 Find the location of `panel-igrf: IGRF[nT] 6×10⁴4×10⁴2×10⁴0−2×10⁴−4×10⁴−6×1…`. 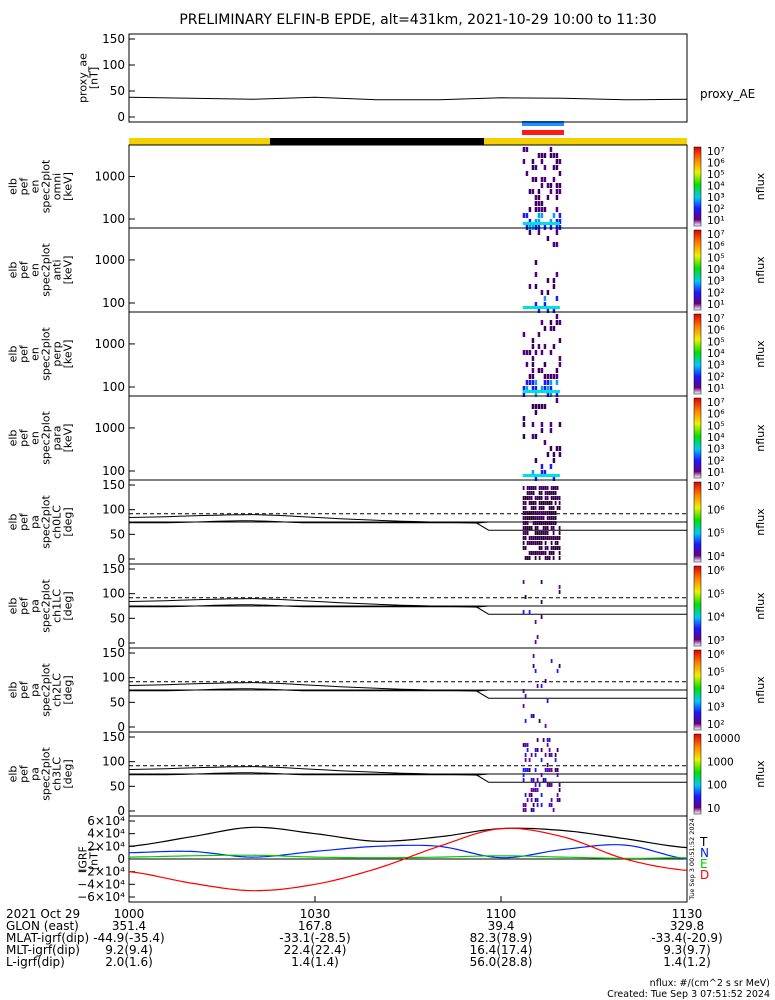

panel-igrf: IGRF[nT] 6×10⁴4×10⁴2×10⁴0−2×10⁴−4×10⁴−6×1… is located at coordinates (393, 859).